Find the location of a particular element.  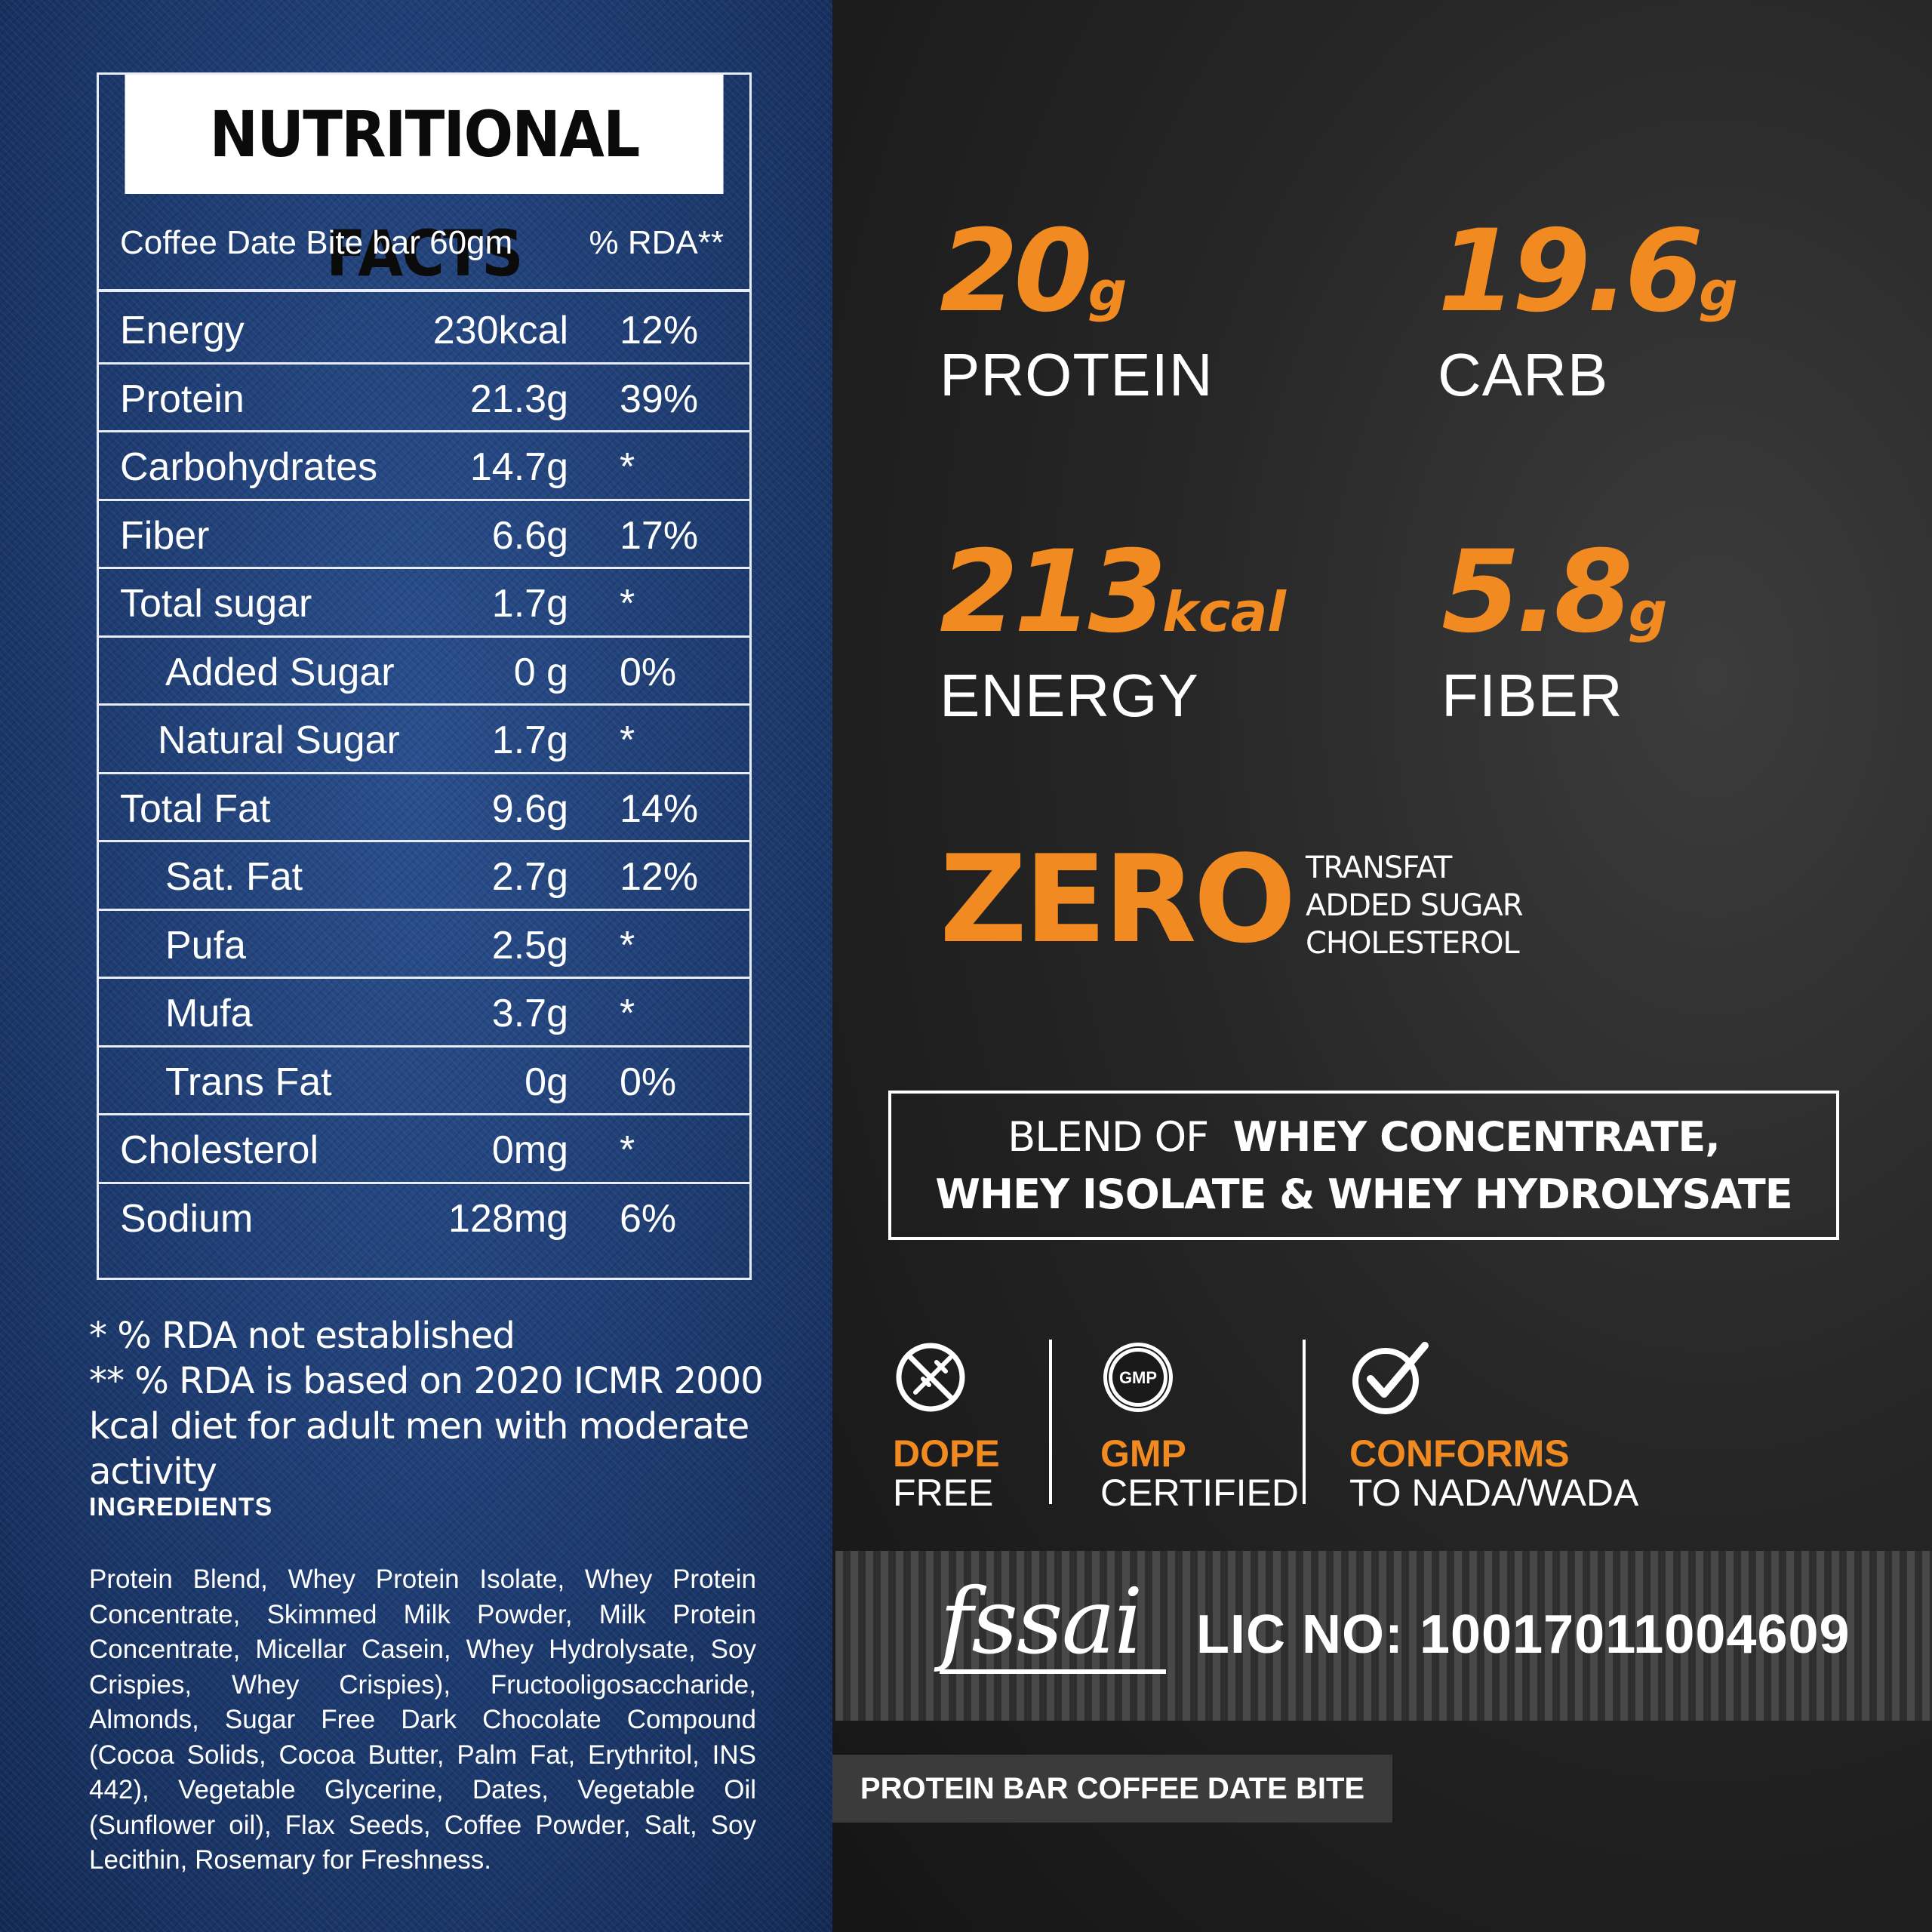

energy-value: 213 is located at coordinates (1053, 592).